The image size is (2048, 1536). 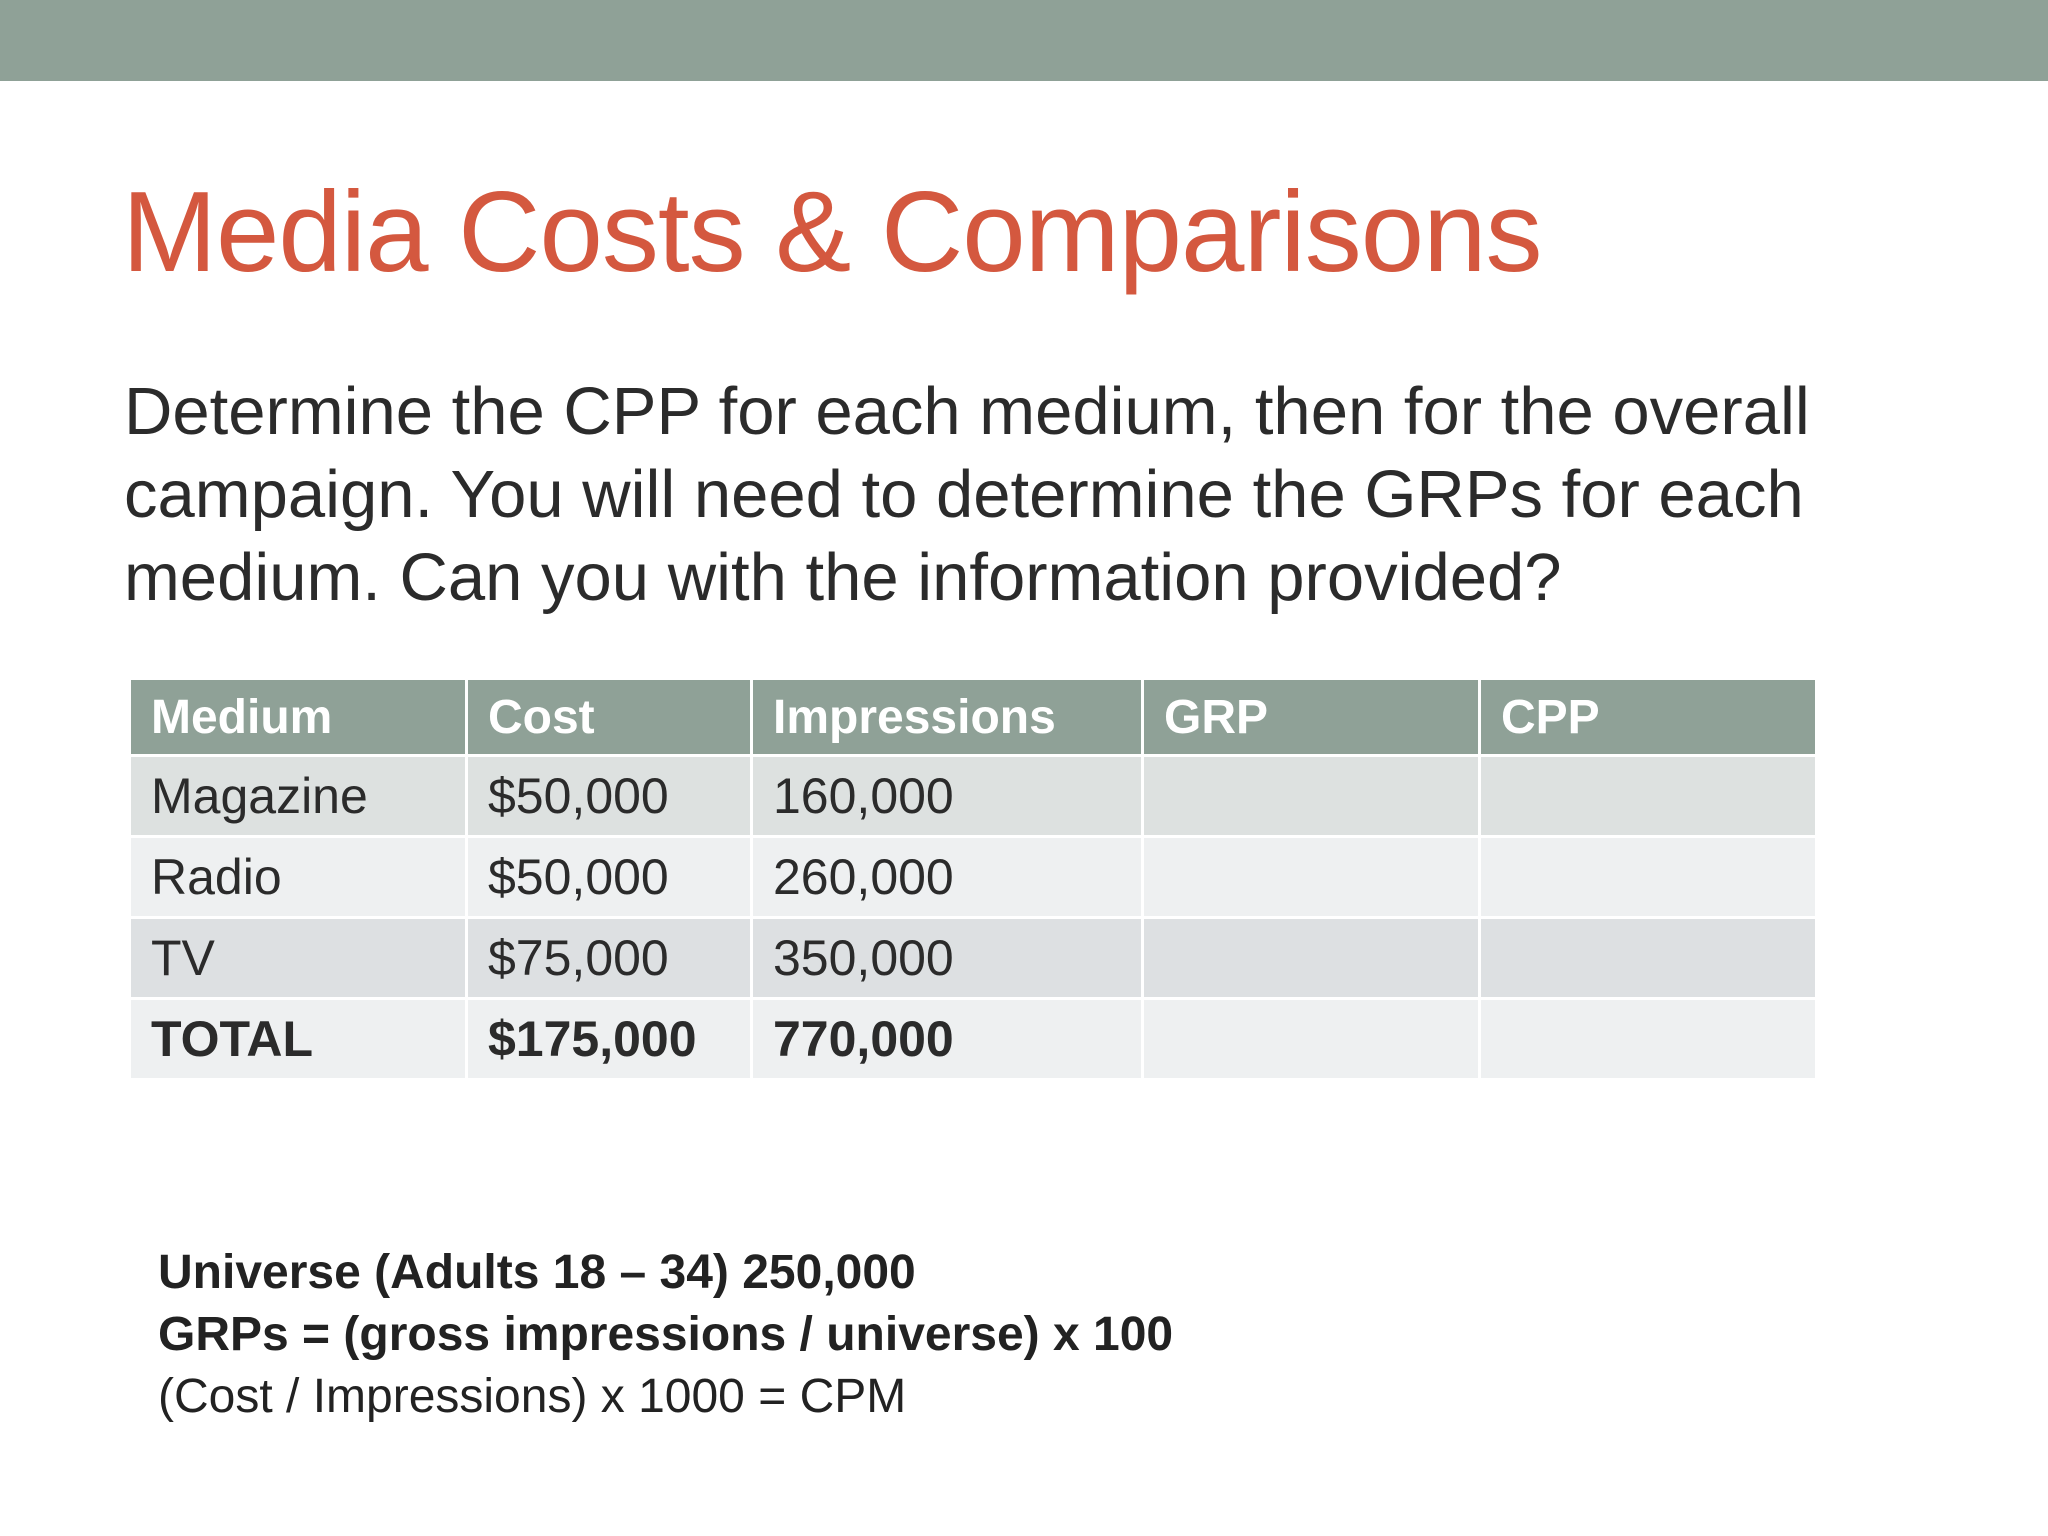 What do you see at coordinates (947, 877) in the screenshot?
I see `cell: 260,000` at bounding box center [947, 877].